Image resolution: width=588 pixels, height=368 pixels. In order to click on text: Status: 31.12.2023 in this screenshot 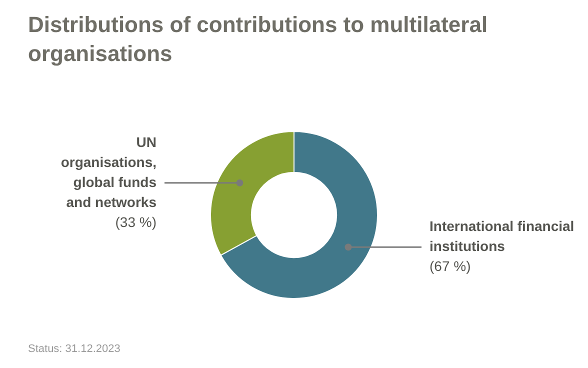, I will do `click(74, 349)`.